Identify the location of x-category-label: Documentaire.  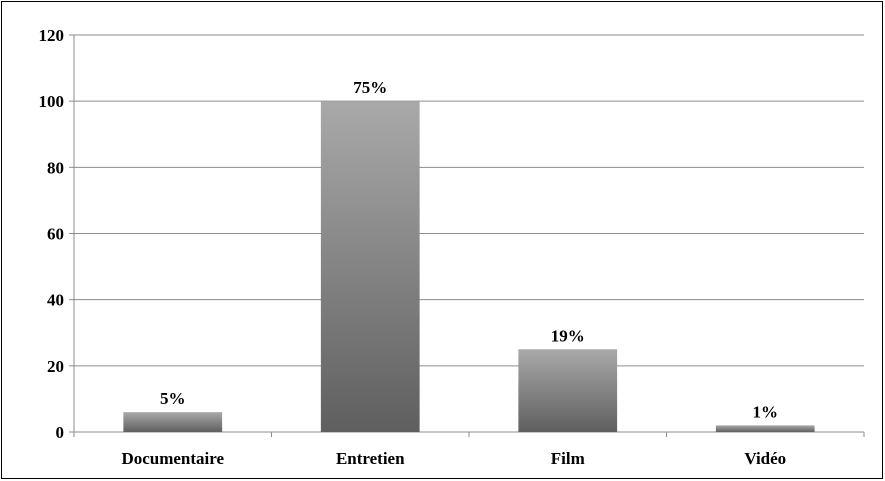
(172, 458).